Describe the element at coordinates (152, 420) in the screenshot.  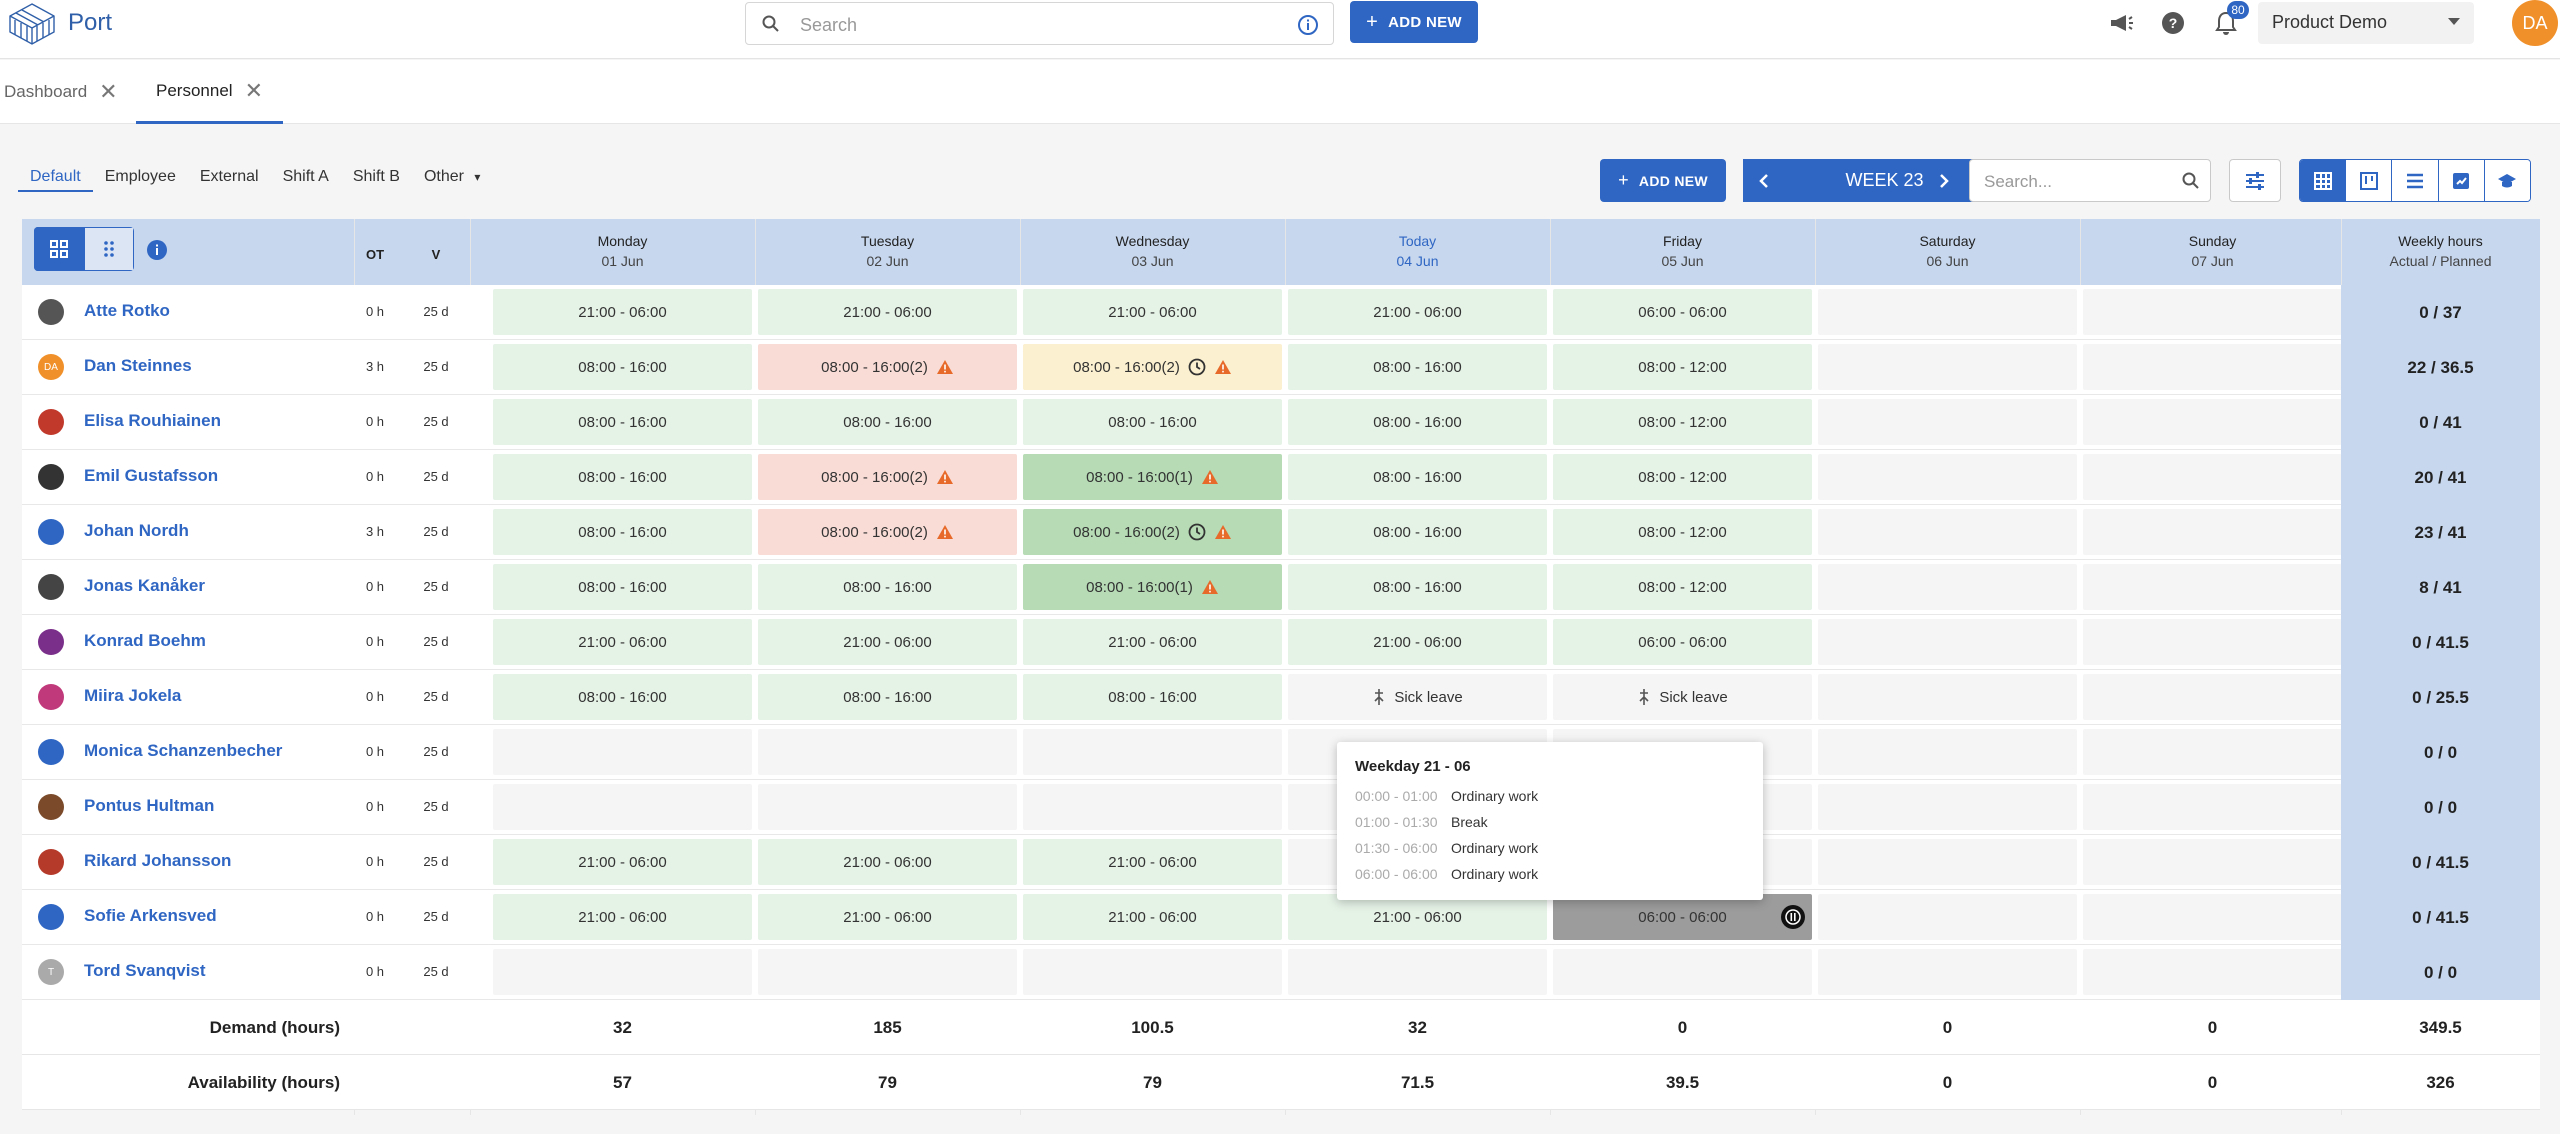
I see `employee-name-link: Elisa Rouhiainen` at that location.